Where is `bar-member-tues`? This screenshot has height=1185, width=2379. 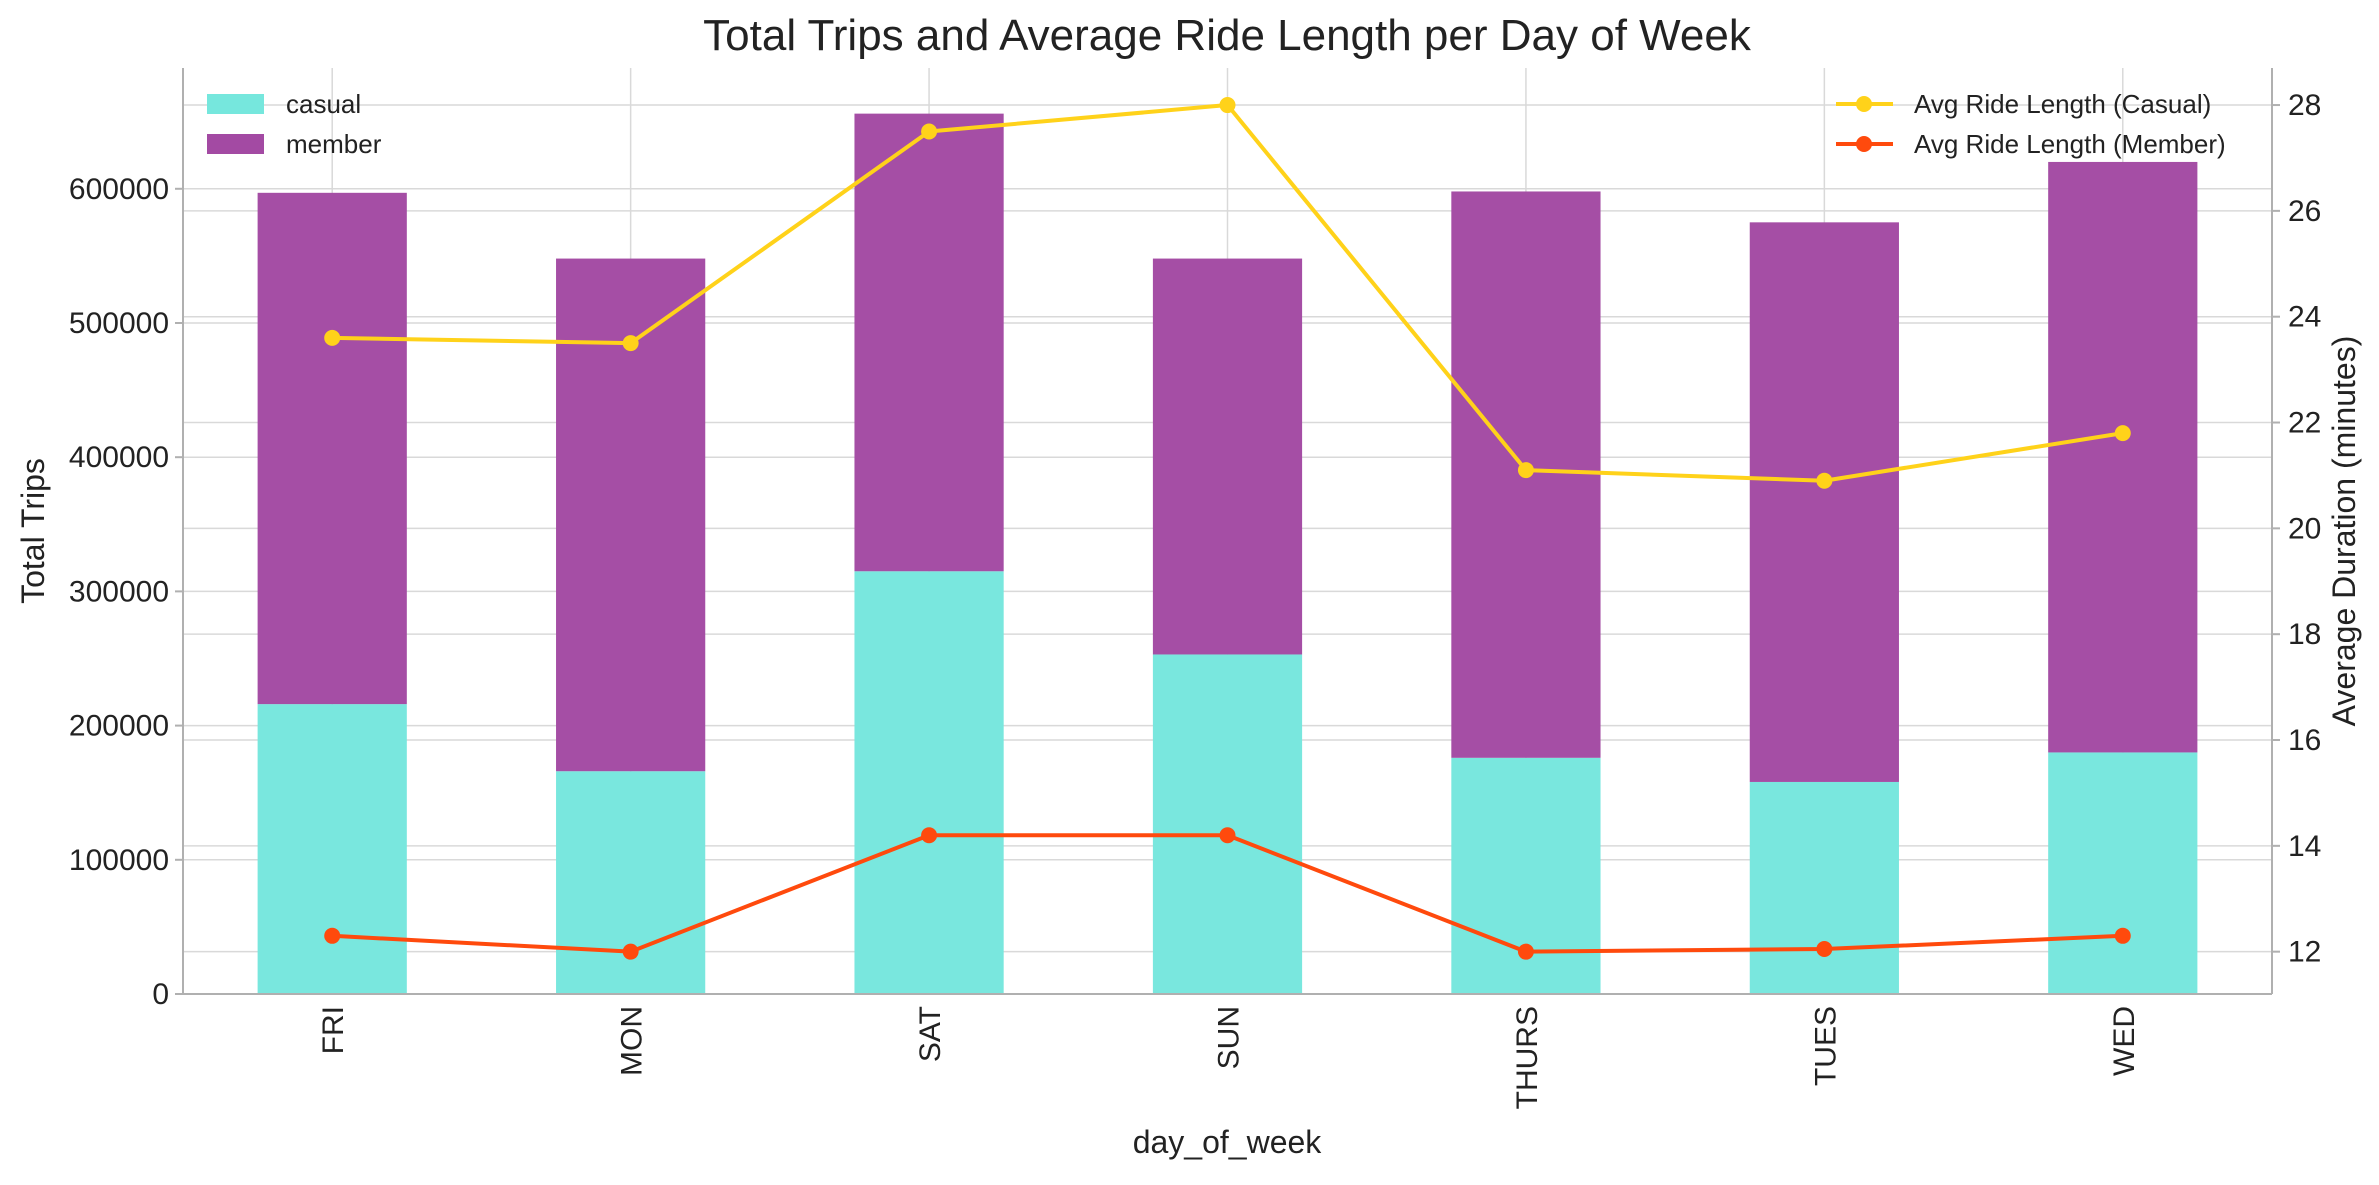
bar-member-tues is located at coordinates (1824, 502).